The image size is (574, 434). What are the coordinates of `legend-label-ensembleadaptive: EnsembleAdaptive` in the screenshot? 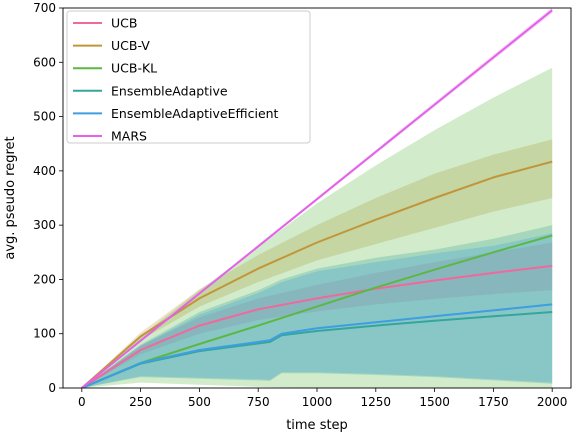 It's located at (169, 90).